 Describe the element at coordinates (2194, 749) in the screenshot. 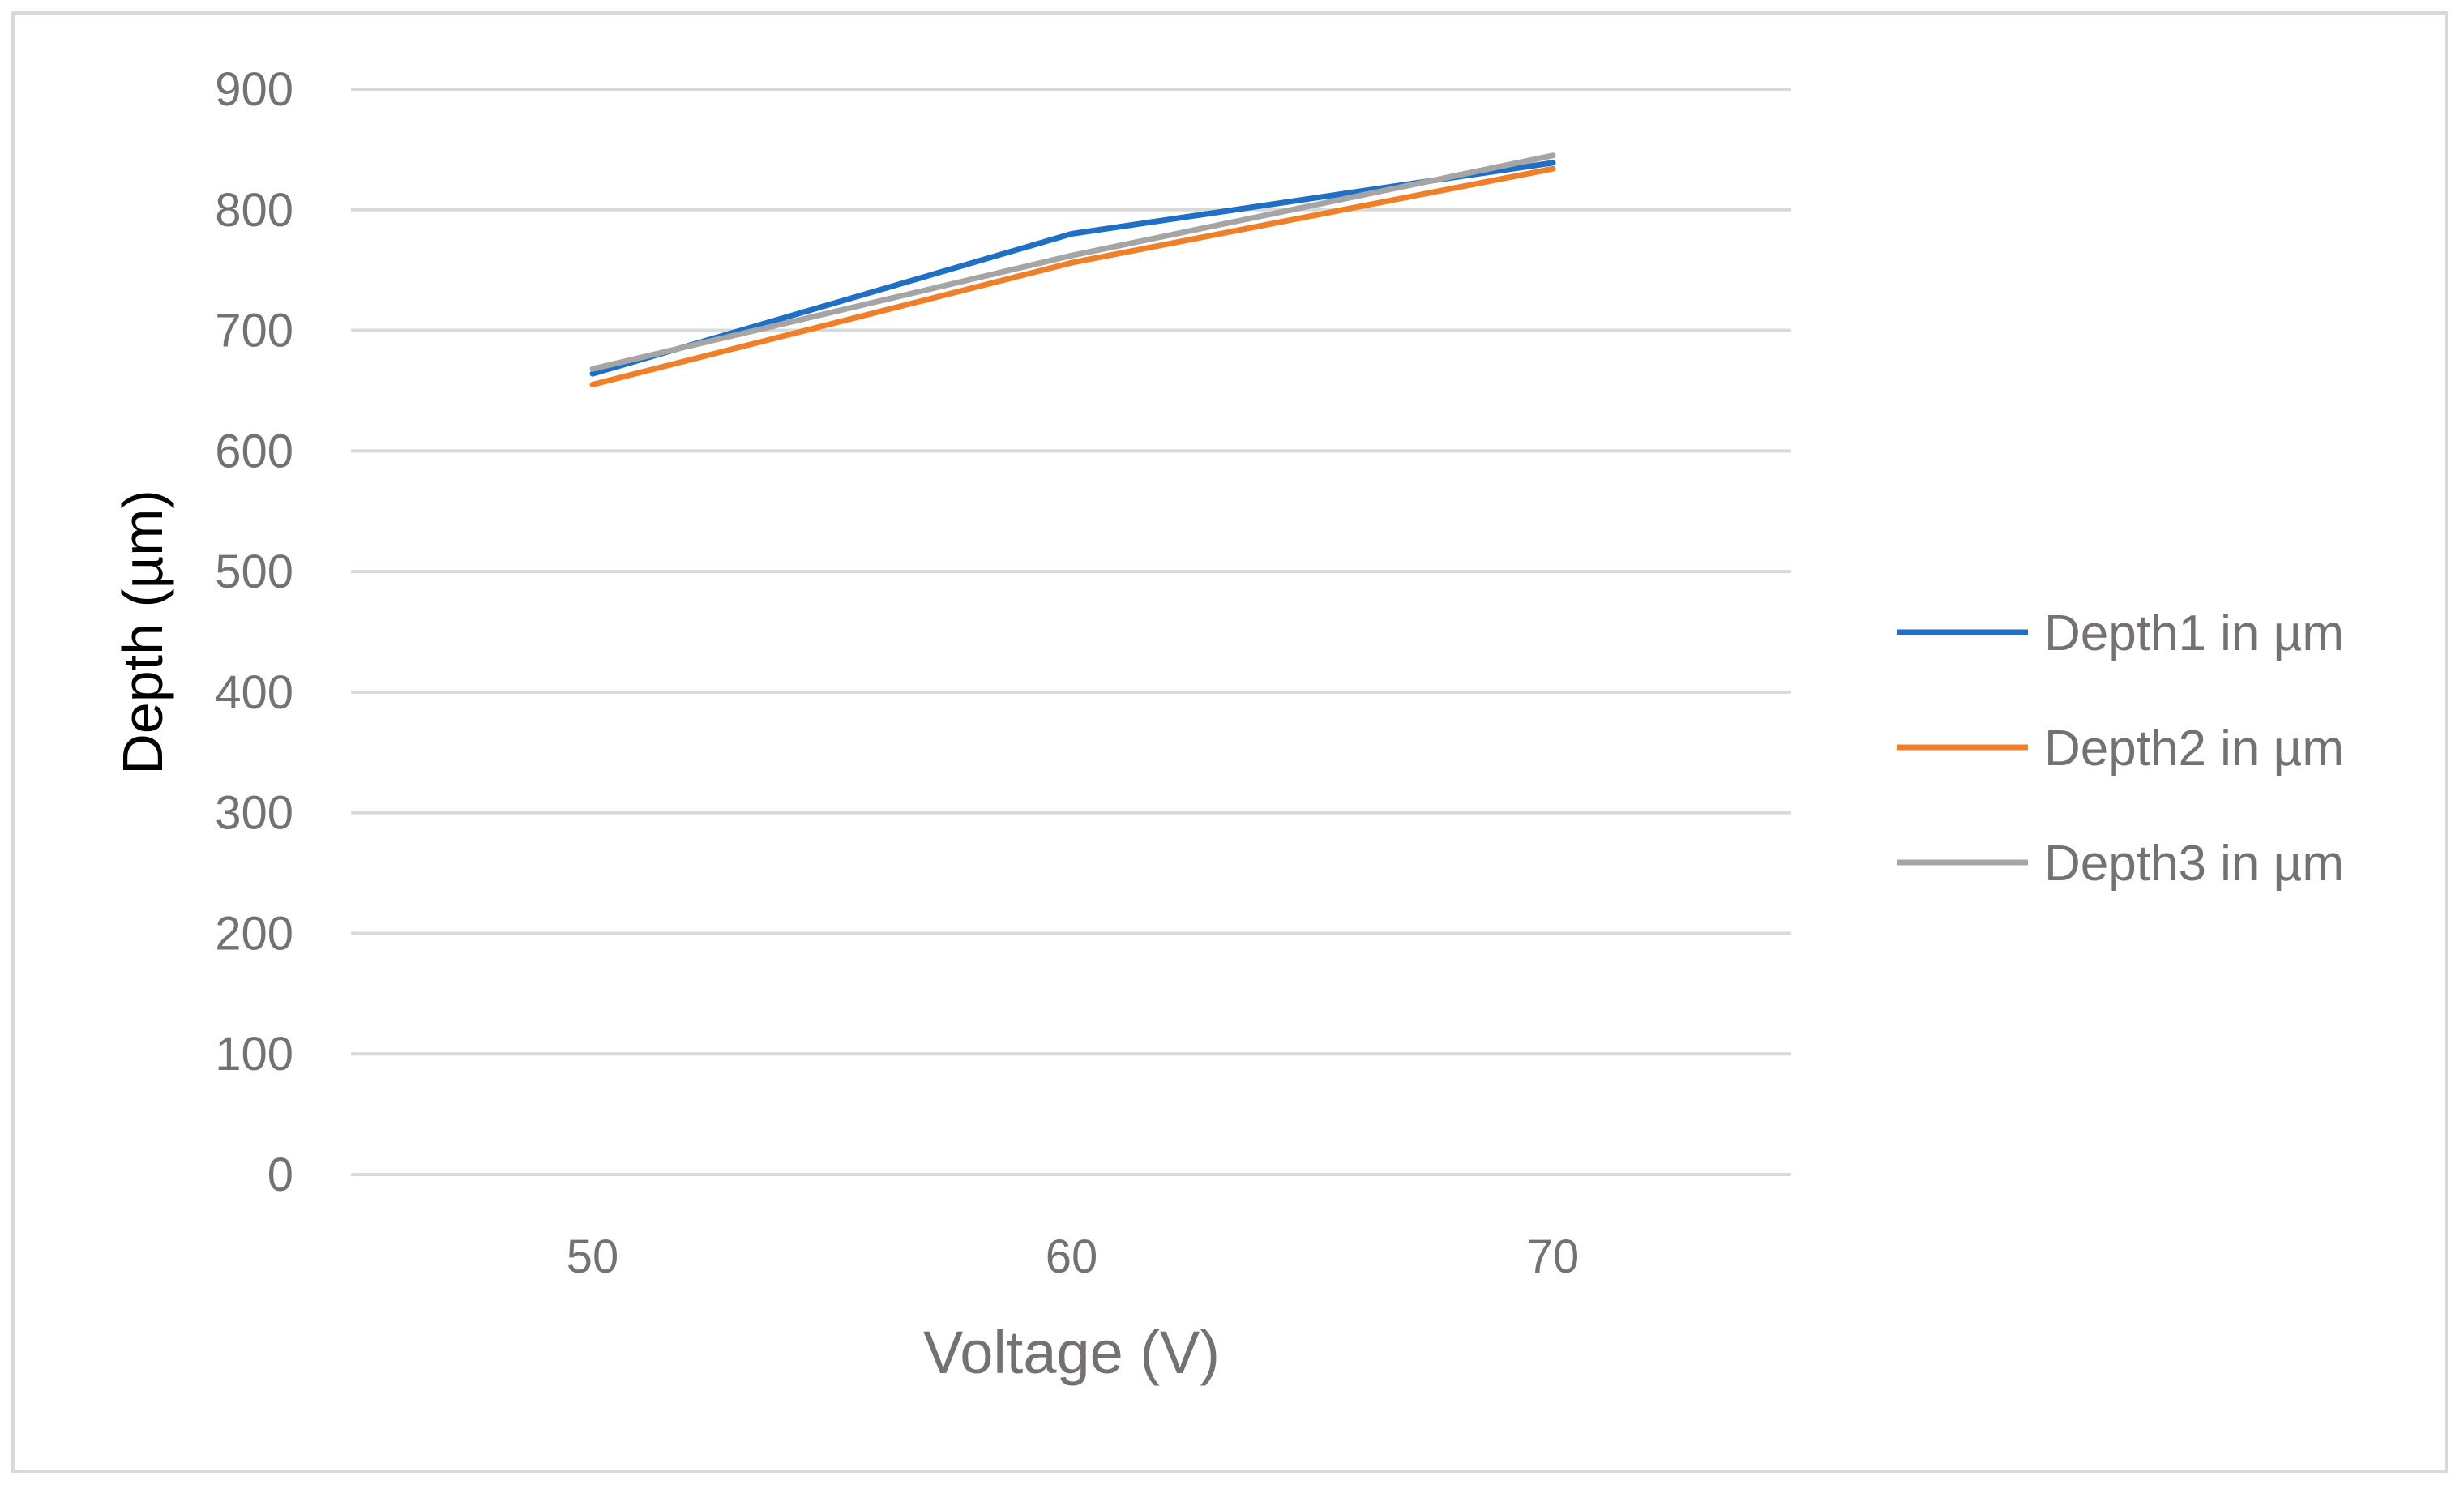

I see `legend-label: Depth2 in µm` at that location.